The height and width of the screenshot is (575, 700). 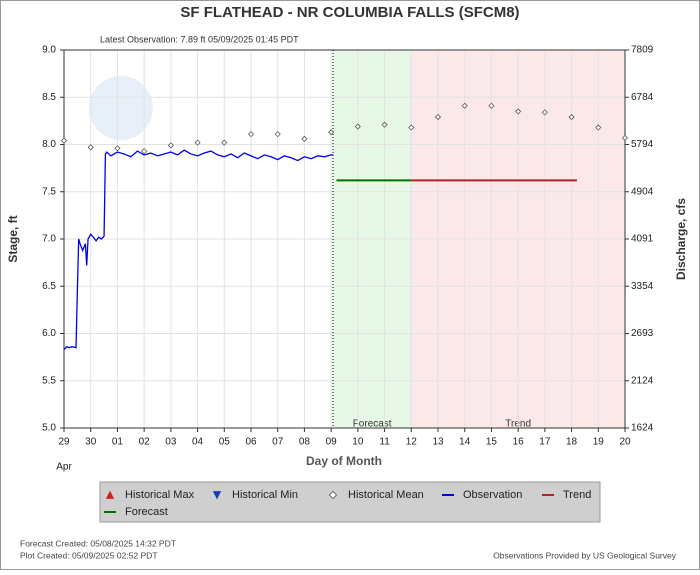 I want to click on y-tick-label: 9.0, so click(x=49, y=50).